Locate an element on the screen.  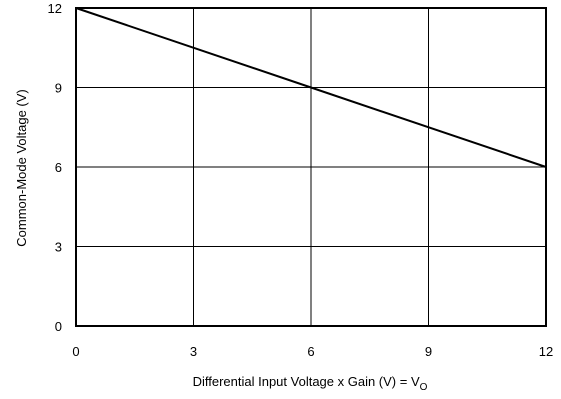
y-tick-label: 3 is located at coordinates (58, 247).